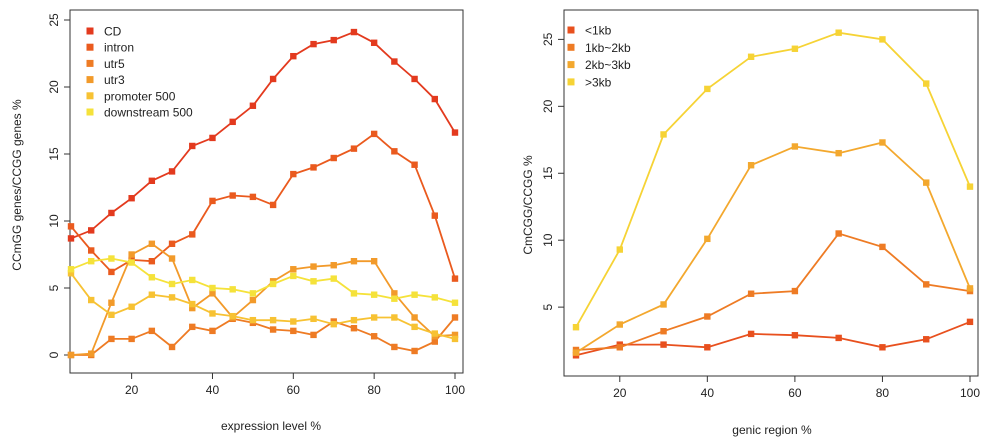  I want to click on right-x-tick-label: 60, so click(795, 393).